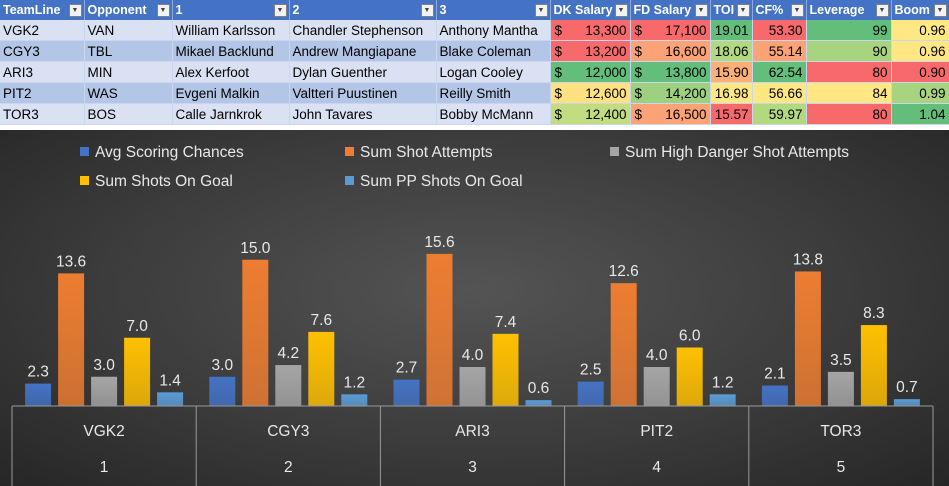 Image resolution: width=949 pixels, height=486 pixels. Describe the element at coordinates (42, 51) in the screenshot. I see `cell-teamline: CGY3` at that location.